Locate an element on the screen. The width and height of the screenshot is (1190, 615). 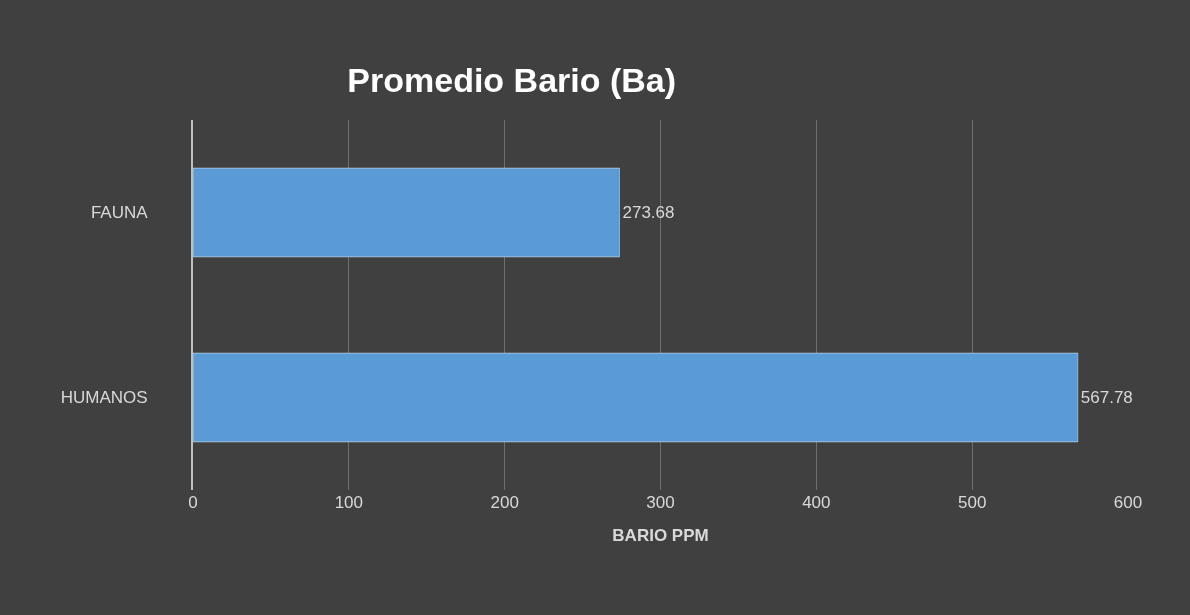
x-tick-label: 0 is located at coordinates (193, 502).